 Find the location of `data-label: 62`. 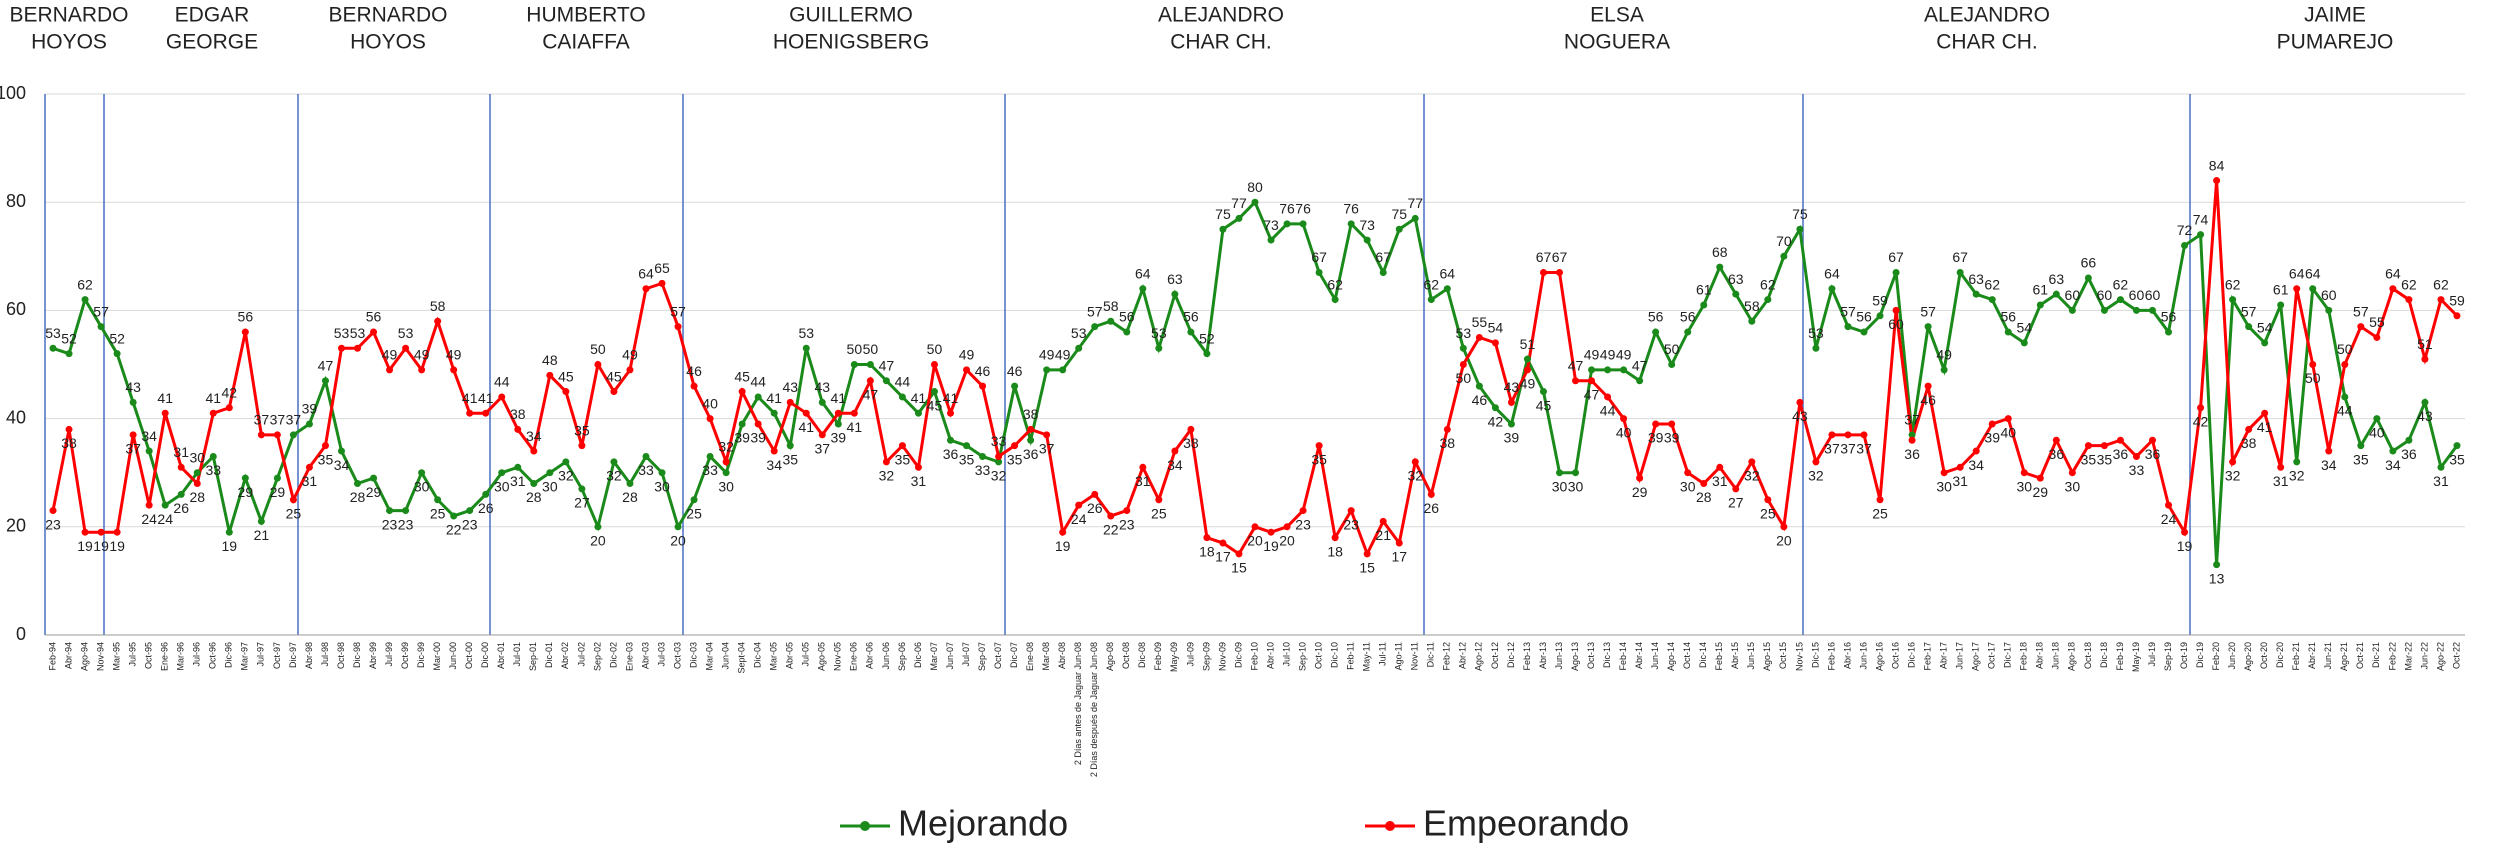

data-label: 62 is located at coordinates (1992, 284).